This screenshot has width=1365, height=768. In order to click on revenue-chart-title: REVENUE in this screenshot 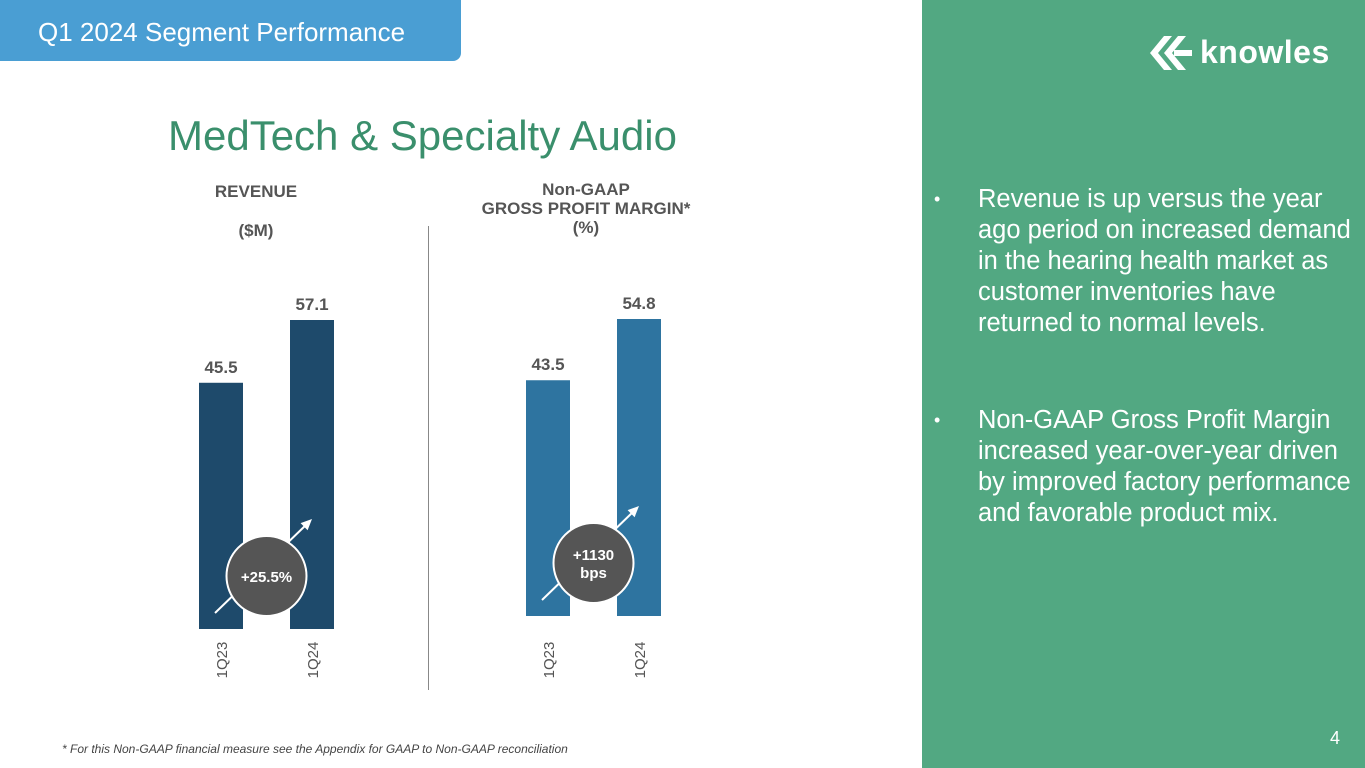, I will do `click(256, 191)`.